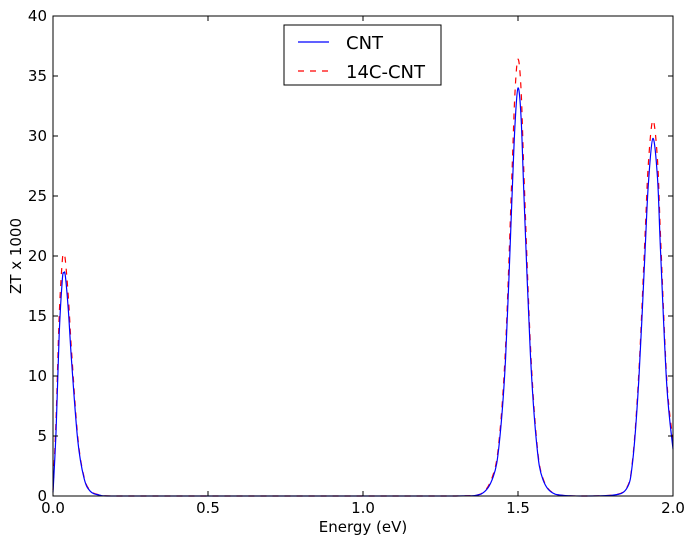  What do you see at coordinates (37, 196) in the screenshot?
I see `y-tick-label: 25` at bounding box center [37, 196].